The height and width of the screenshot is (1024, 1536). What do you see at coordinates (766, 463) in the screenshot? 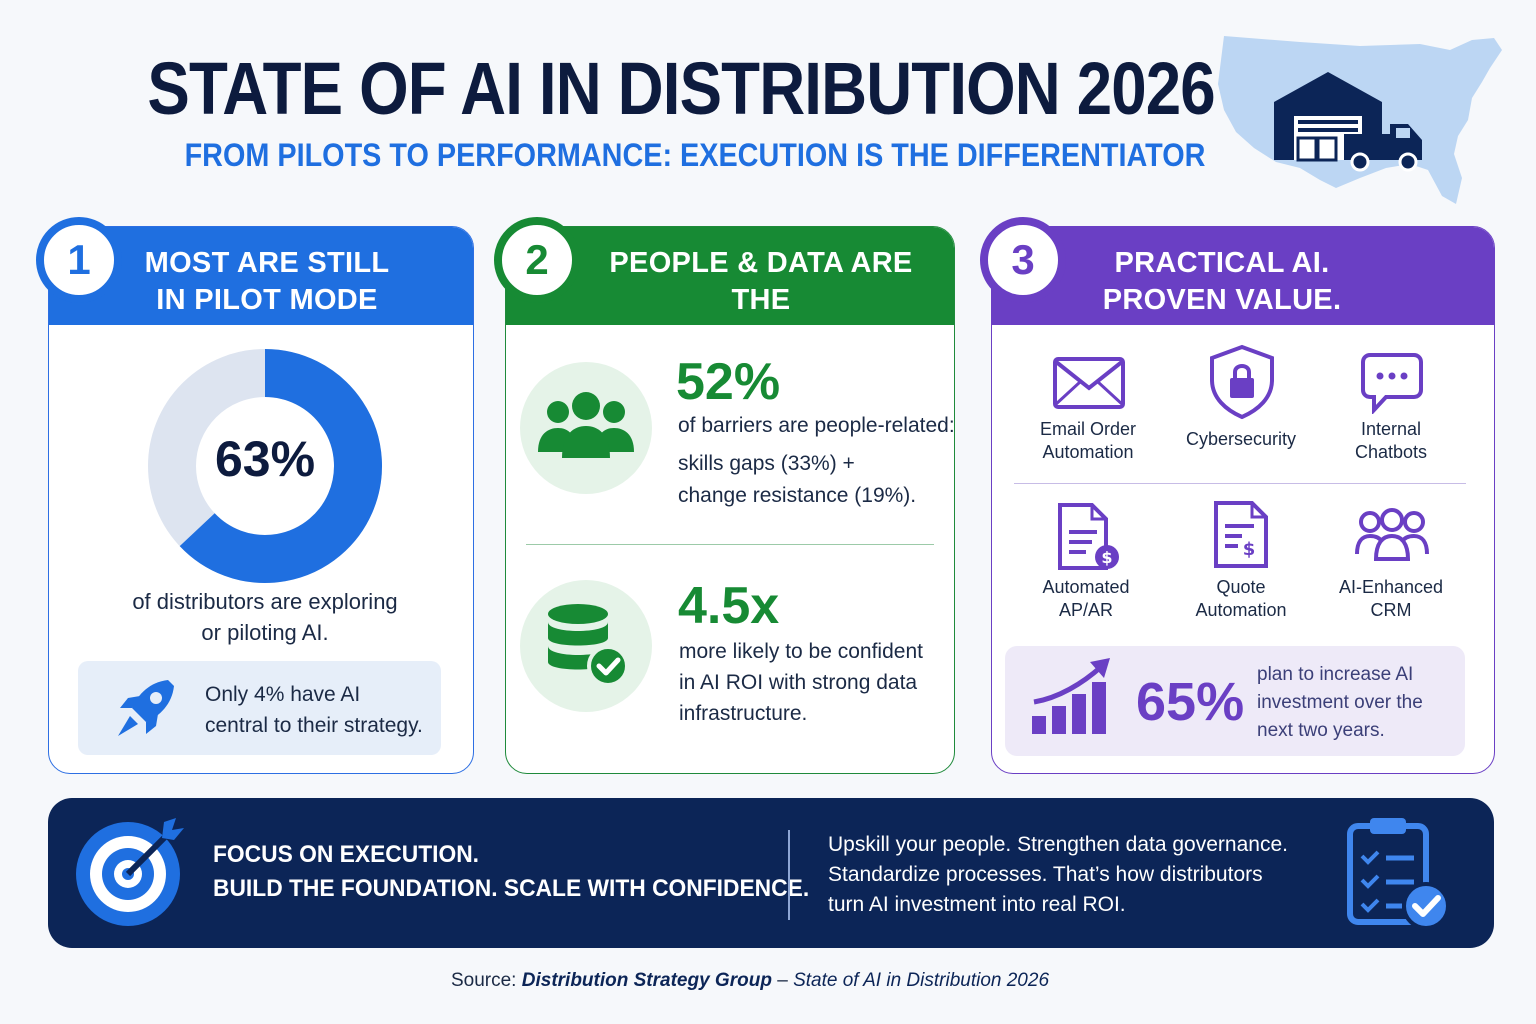
I see `stat-line: skills gaps (33%) +` at bounding box center [766, 463].